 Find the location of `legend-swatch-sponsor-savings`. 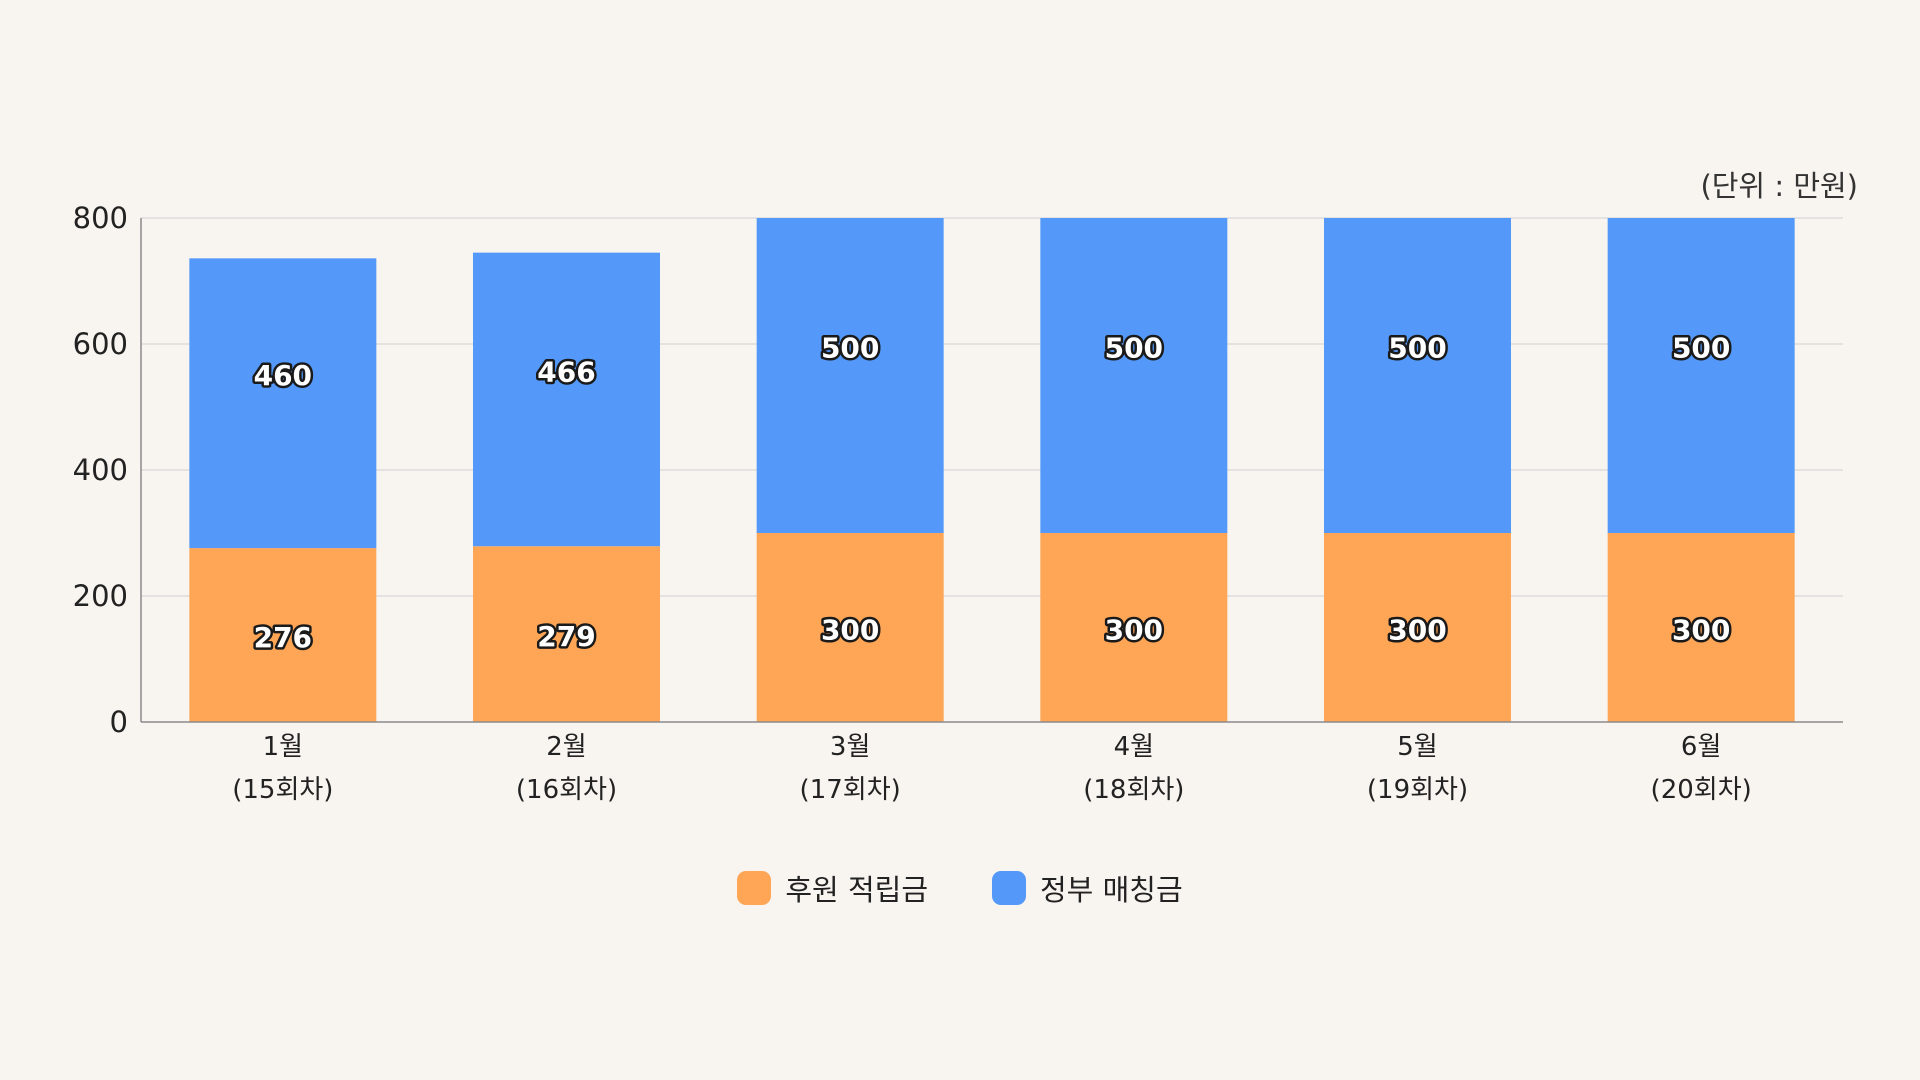

legend-swatch-sponsor-savings is located at coordinates (754, 888).